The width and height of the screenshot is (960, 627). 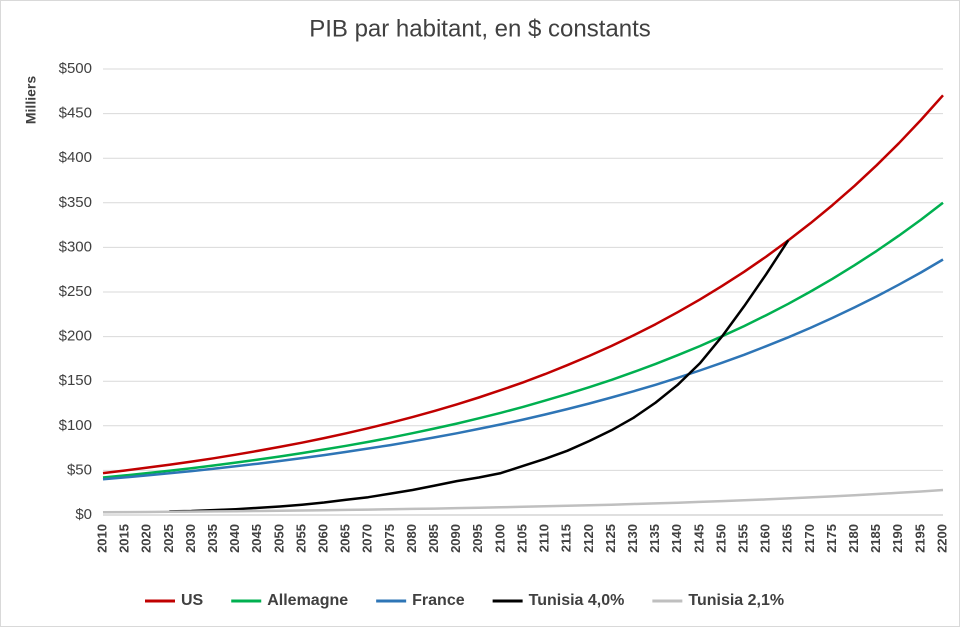 I want to click on x-tick-label: 2080, so click(x=411, y=538).